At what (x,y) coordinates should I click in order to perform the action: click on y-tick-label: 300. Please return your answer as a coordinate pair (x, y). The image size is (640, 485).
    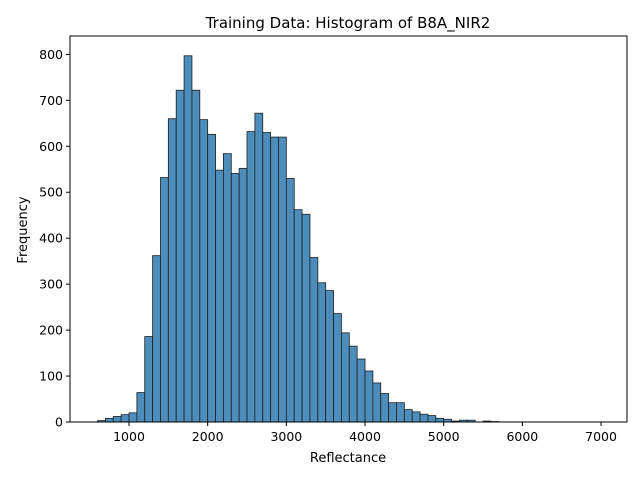
    Looking at the image, I should click on (51, 284).